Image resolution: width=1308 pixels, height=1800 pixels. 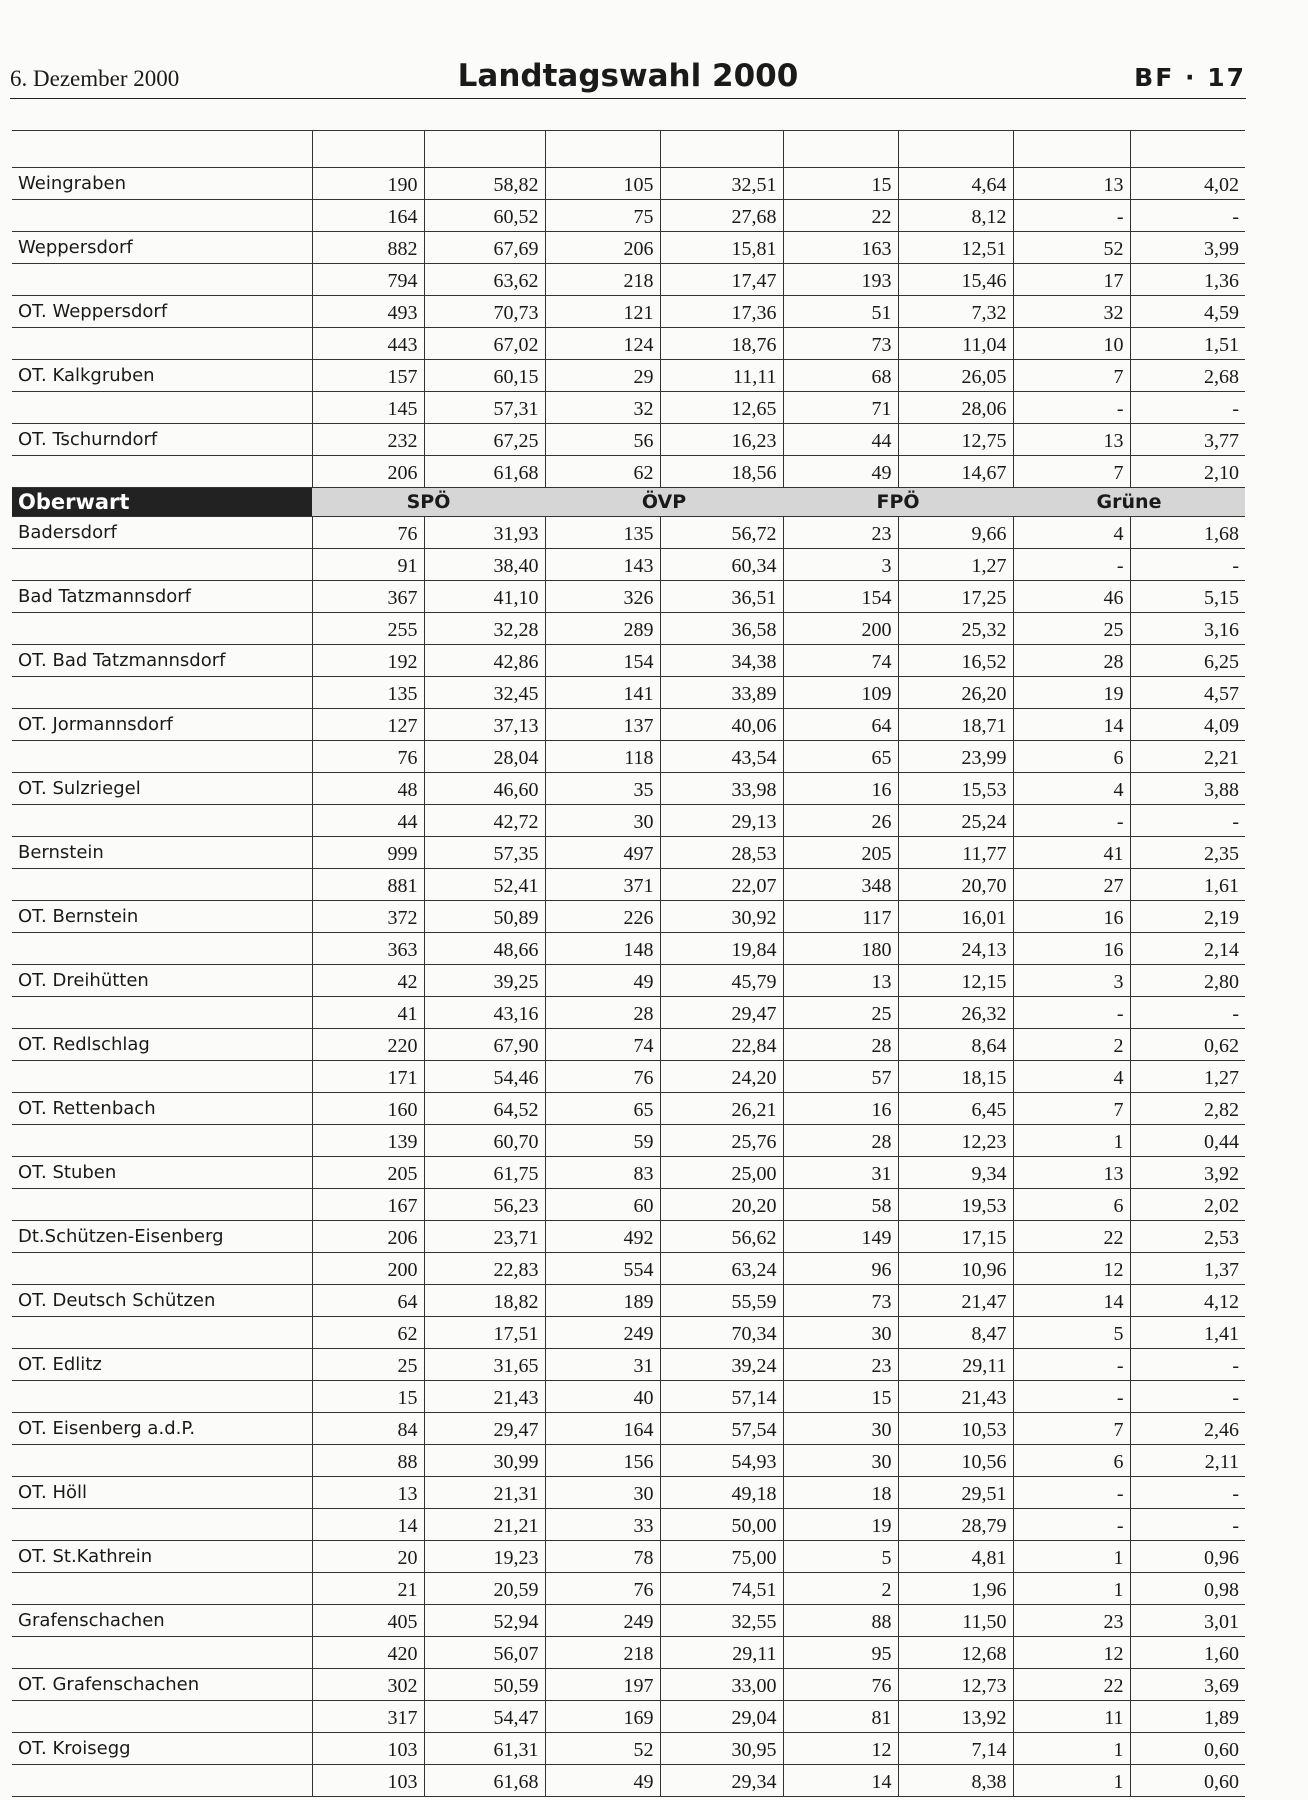 What do you see at coordinates (1071, 1780) in the screenshot?
I see `value-cell: 1` at bounding box center [1071, 1780].